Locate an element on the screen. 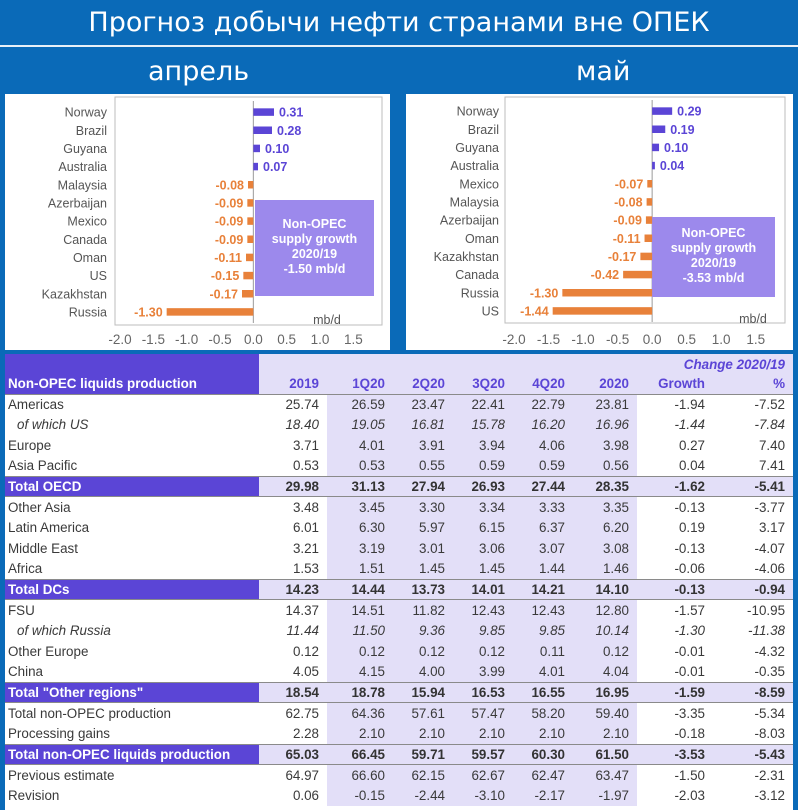  column-header: 2Q20 is located at coordinates (423, 384).